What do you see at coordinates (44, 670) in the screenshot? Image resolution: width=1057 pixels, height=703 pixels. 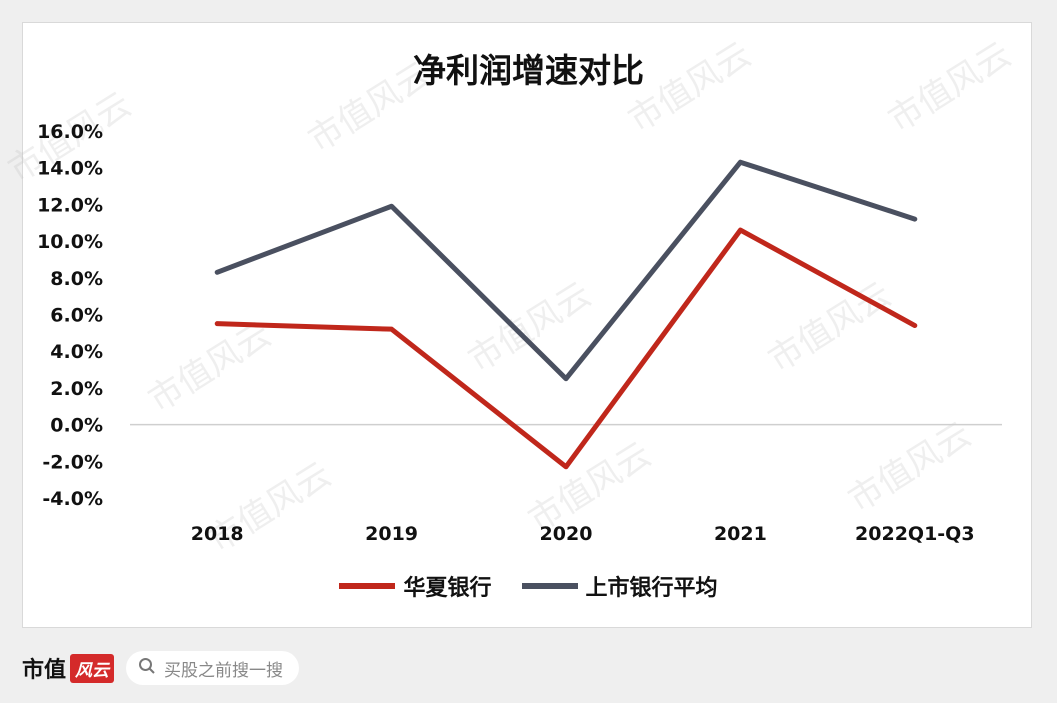 I see `brand-text: 市值` at bounding box center [44, 670].